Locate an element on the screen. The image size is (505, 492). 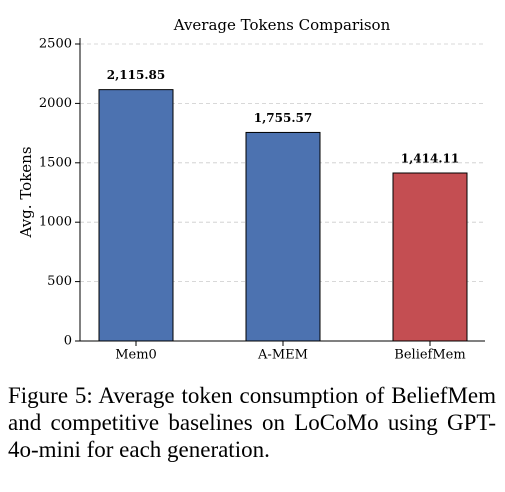
x-tick-label: A-MEM is located at coordinates (282, 355).